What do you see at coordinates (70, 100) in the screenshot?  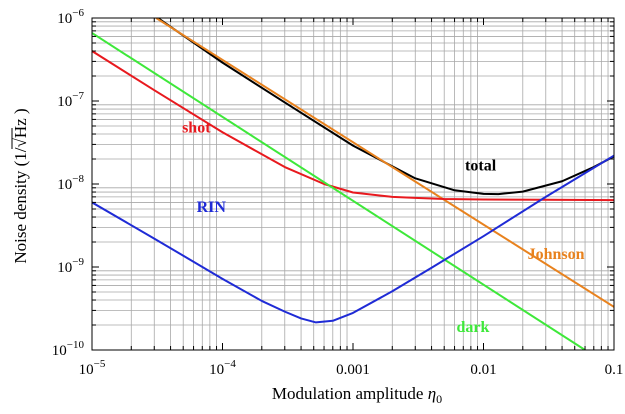 I see `y-tick-label: 10⁻⁷` at bounding box center [70, 100].